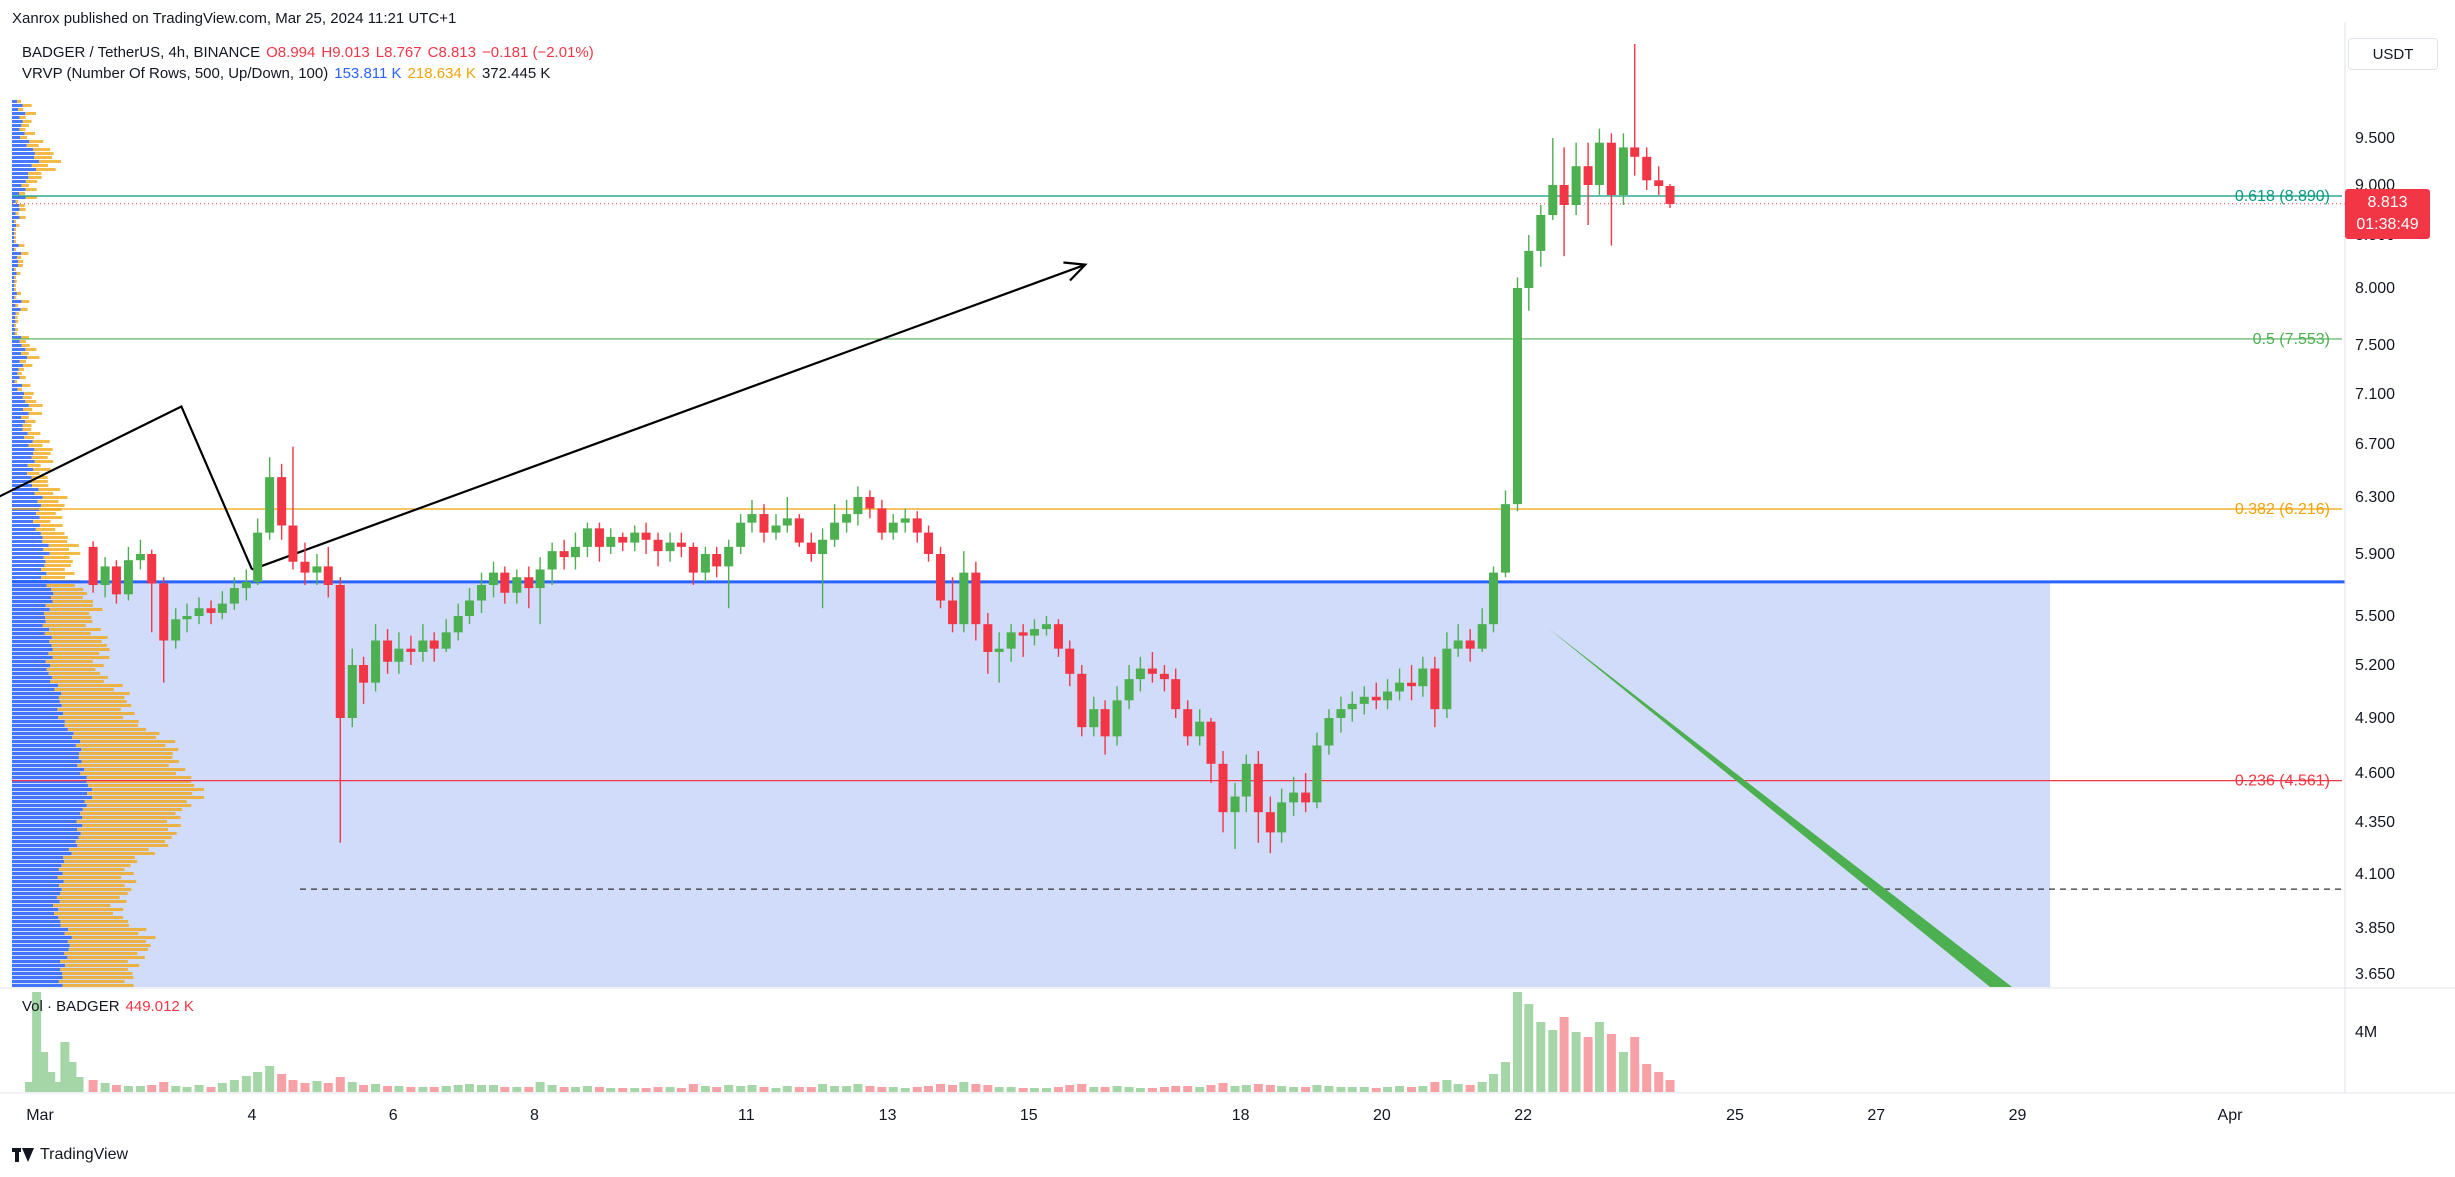 Image resolution: width=2455 pixels, height=1177 pixels. Describe the element at coordinates (2282, 196) in the screenshot. I see `fib-level-label: 0.618 (8.890)` at that location.